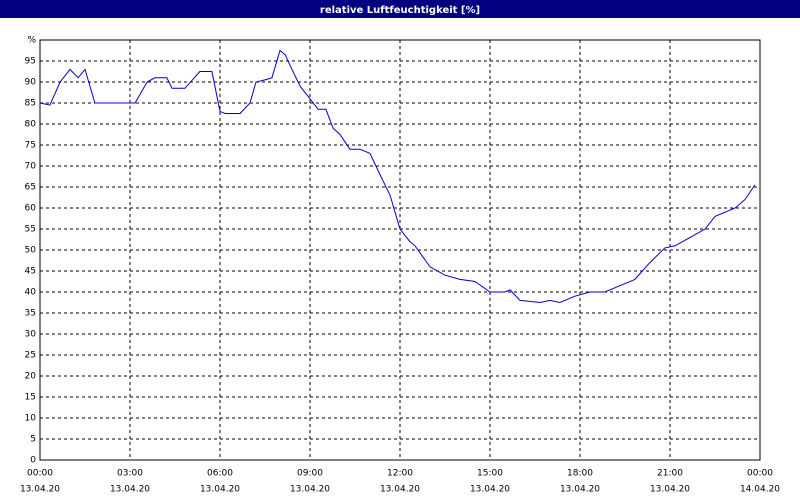 This screenshot has width=800, height=500. Describe the element at coordinates (30, 62) in the screenshot. I see `y-tick-label: 95` at that location.